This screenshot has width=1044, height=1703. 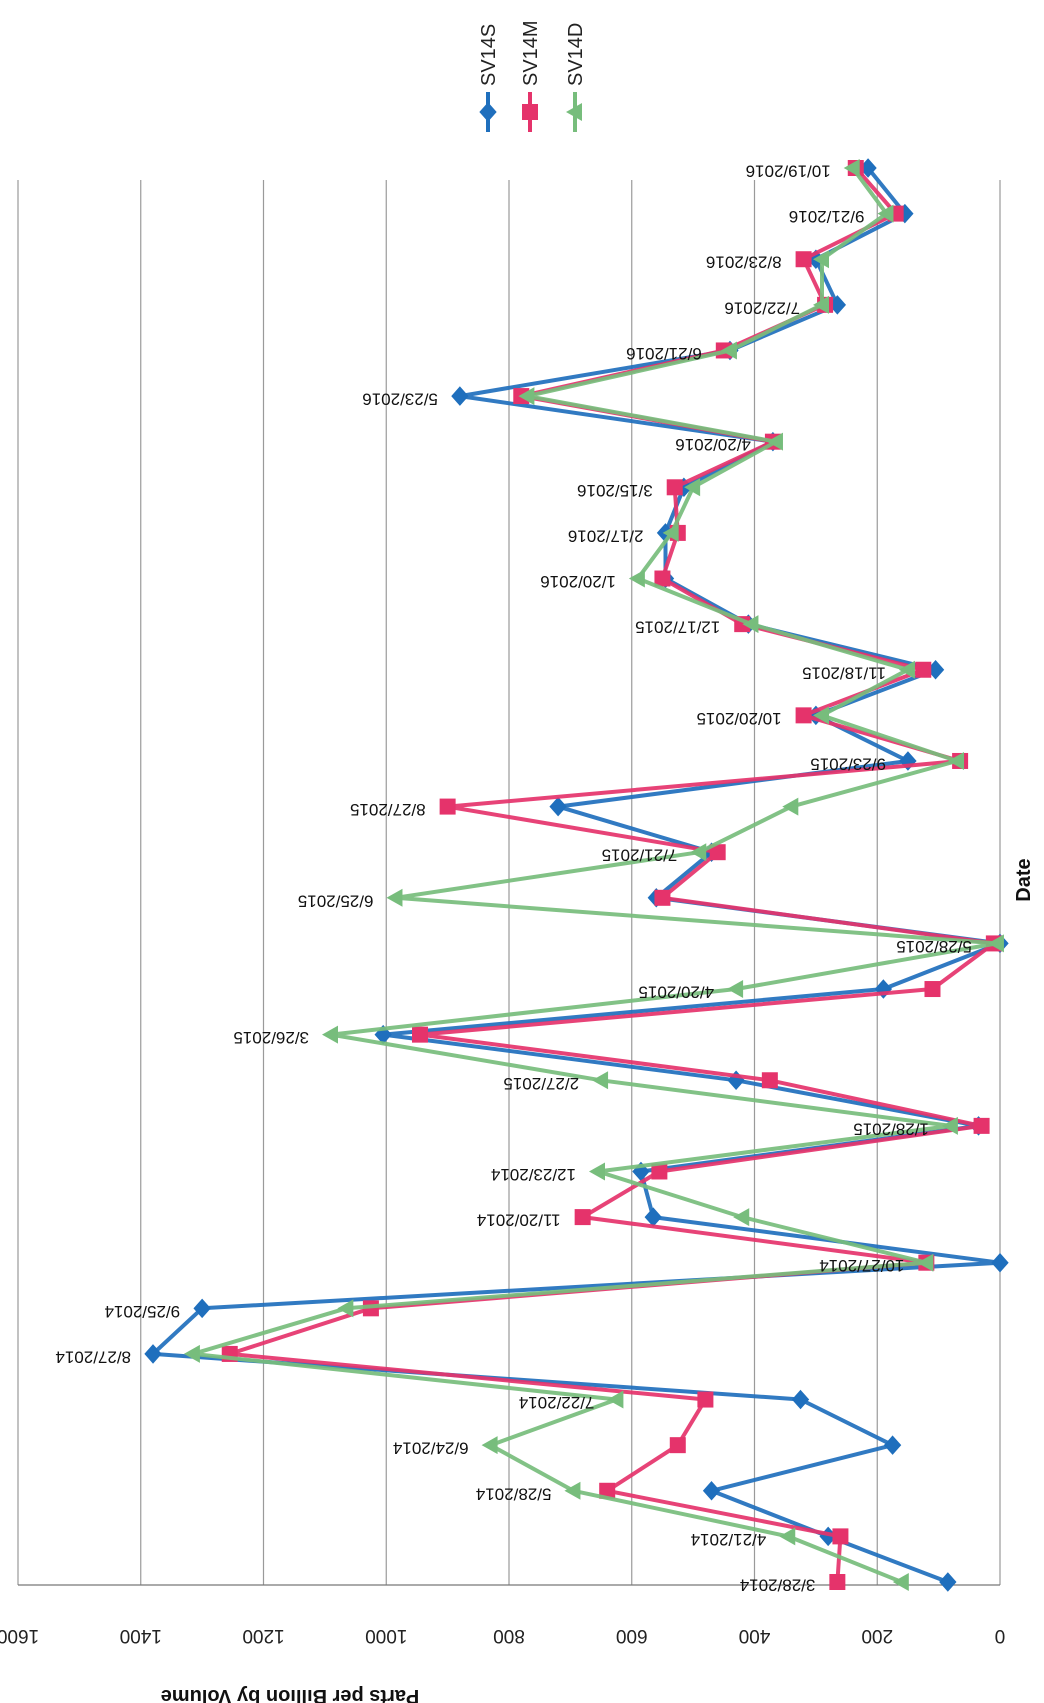 What do you see at coordinates (891, 1128) in the screenshot?
I see `x-date-label: 1/28/2015` at bounding box center [891, 1128].